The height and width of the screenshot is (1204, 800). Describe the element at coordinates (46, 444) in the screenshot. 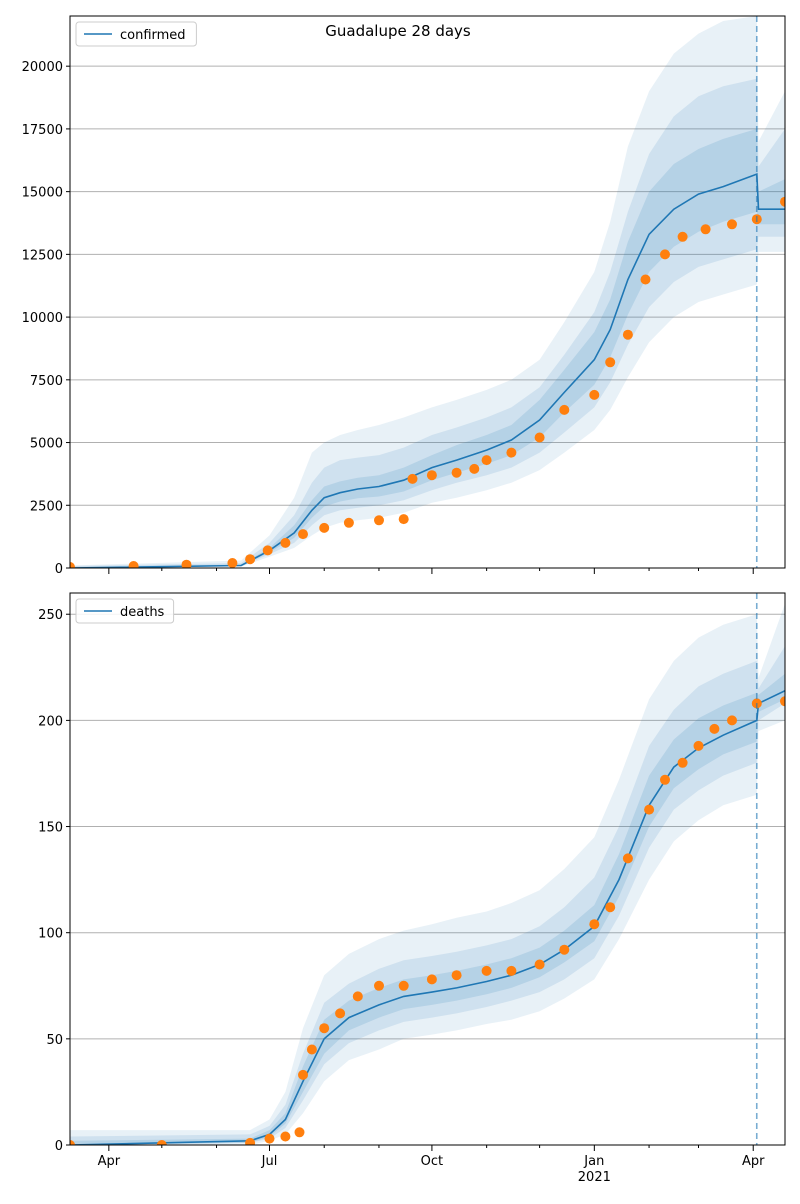

I see `y-tick-label: 5000` at that location.